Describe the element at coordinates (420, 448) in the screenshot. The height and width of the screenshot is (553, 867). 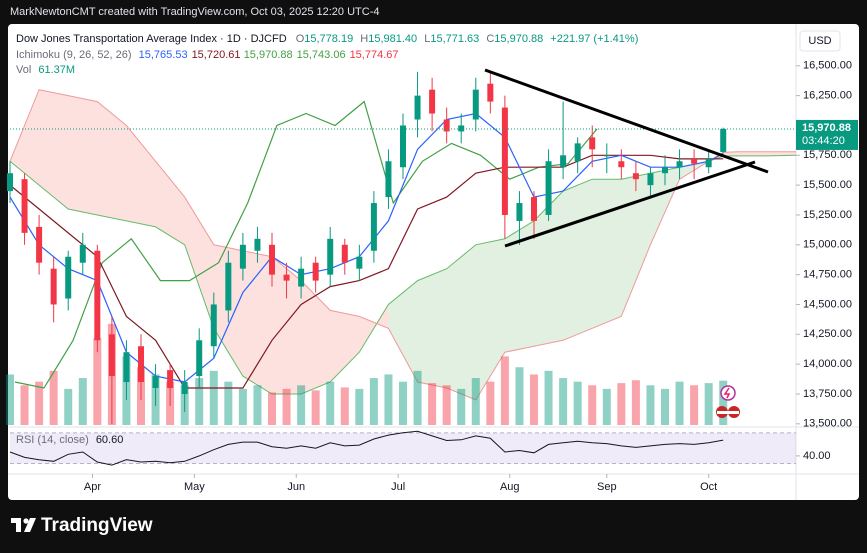
I see `rsi-layer: 40.00` at that location.